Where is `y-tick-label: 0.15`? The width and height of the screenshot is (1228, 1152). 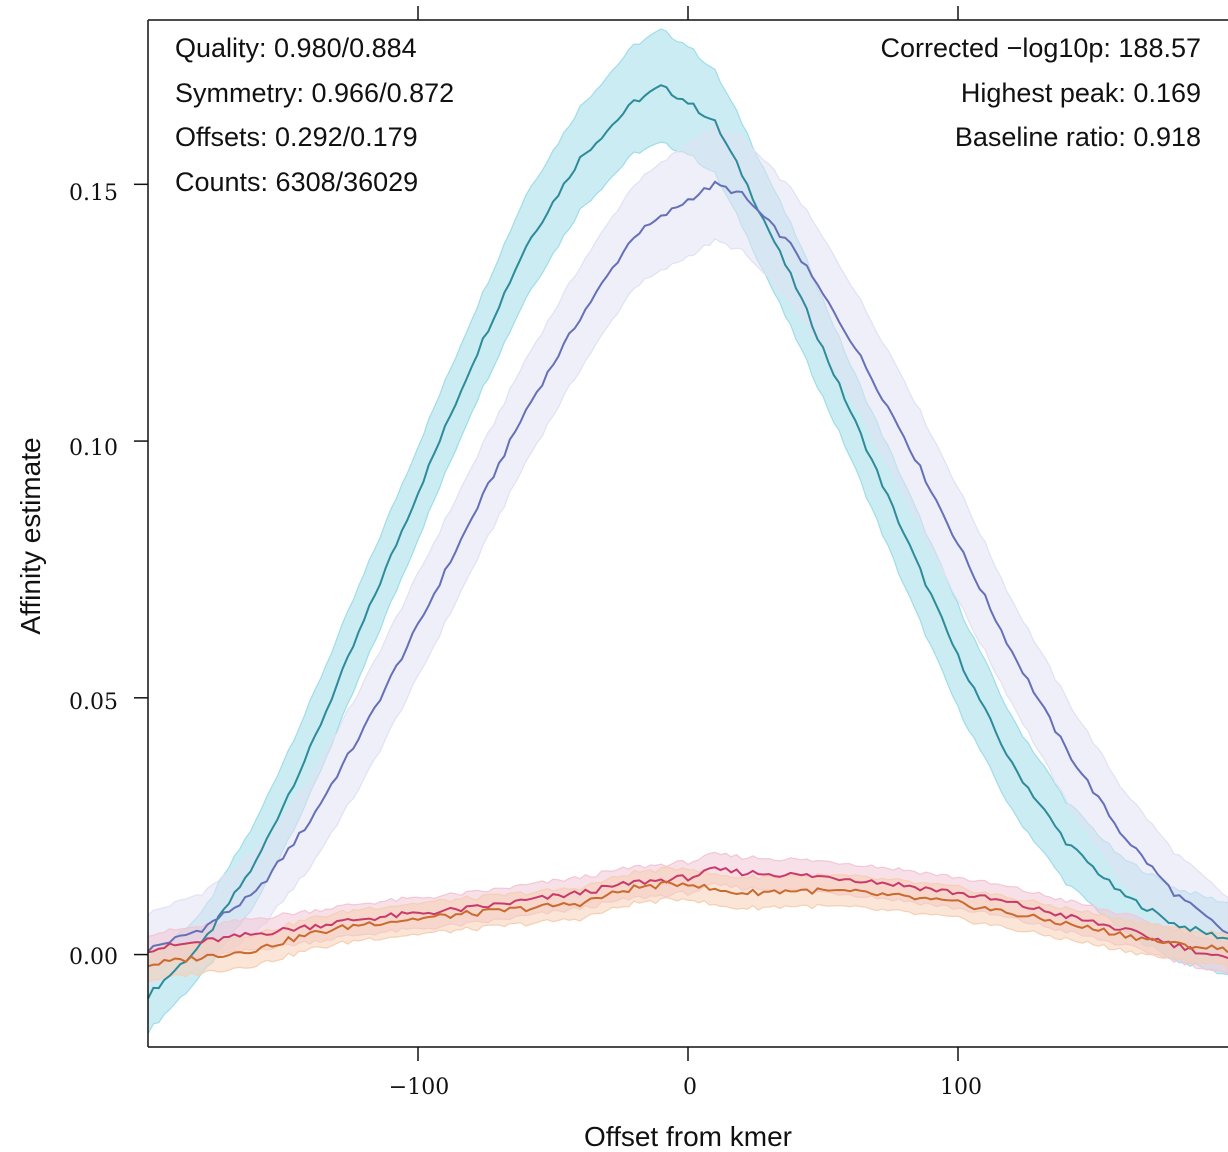 y-tick-label: 0.15 is located at coordinates (93, 193).